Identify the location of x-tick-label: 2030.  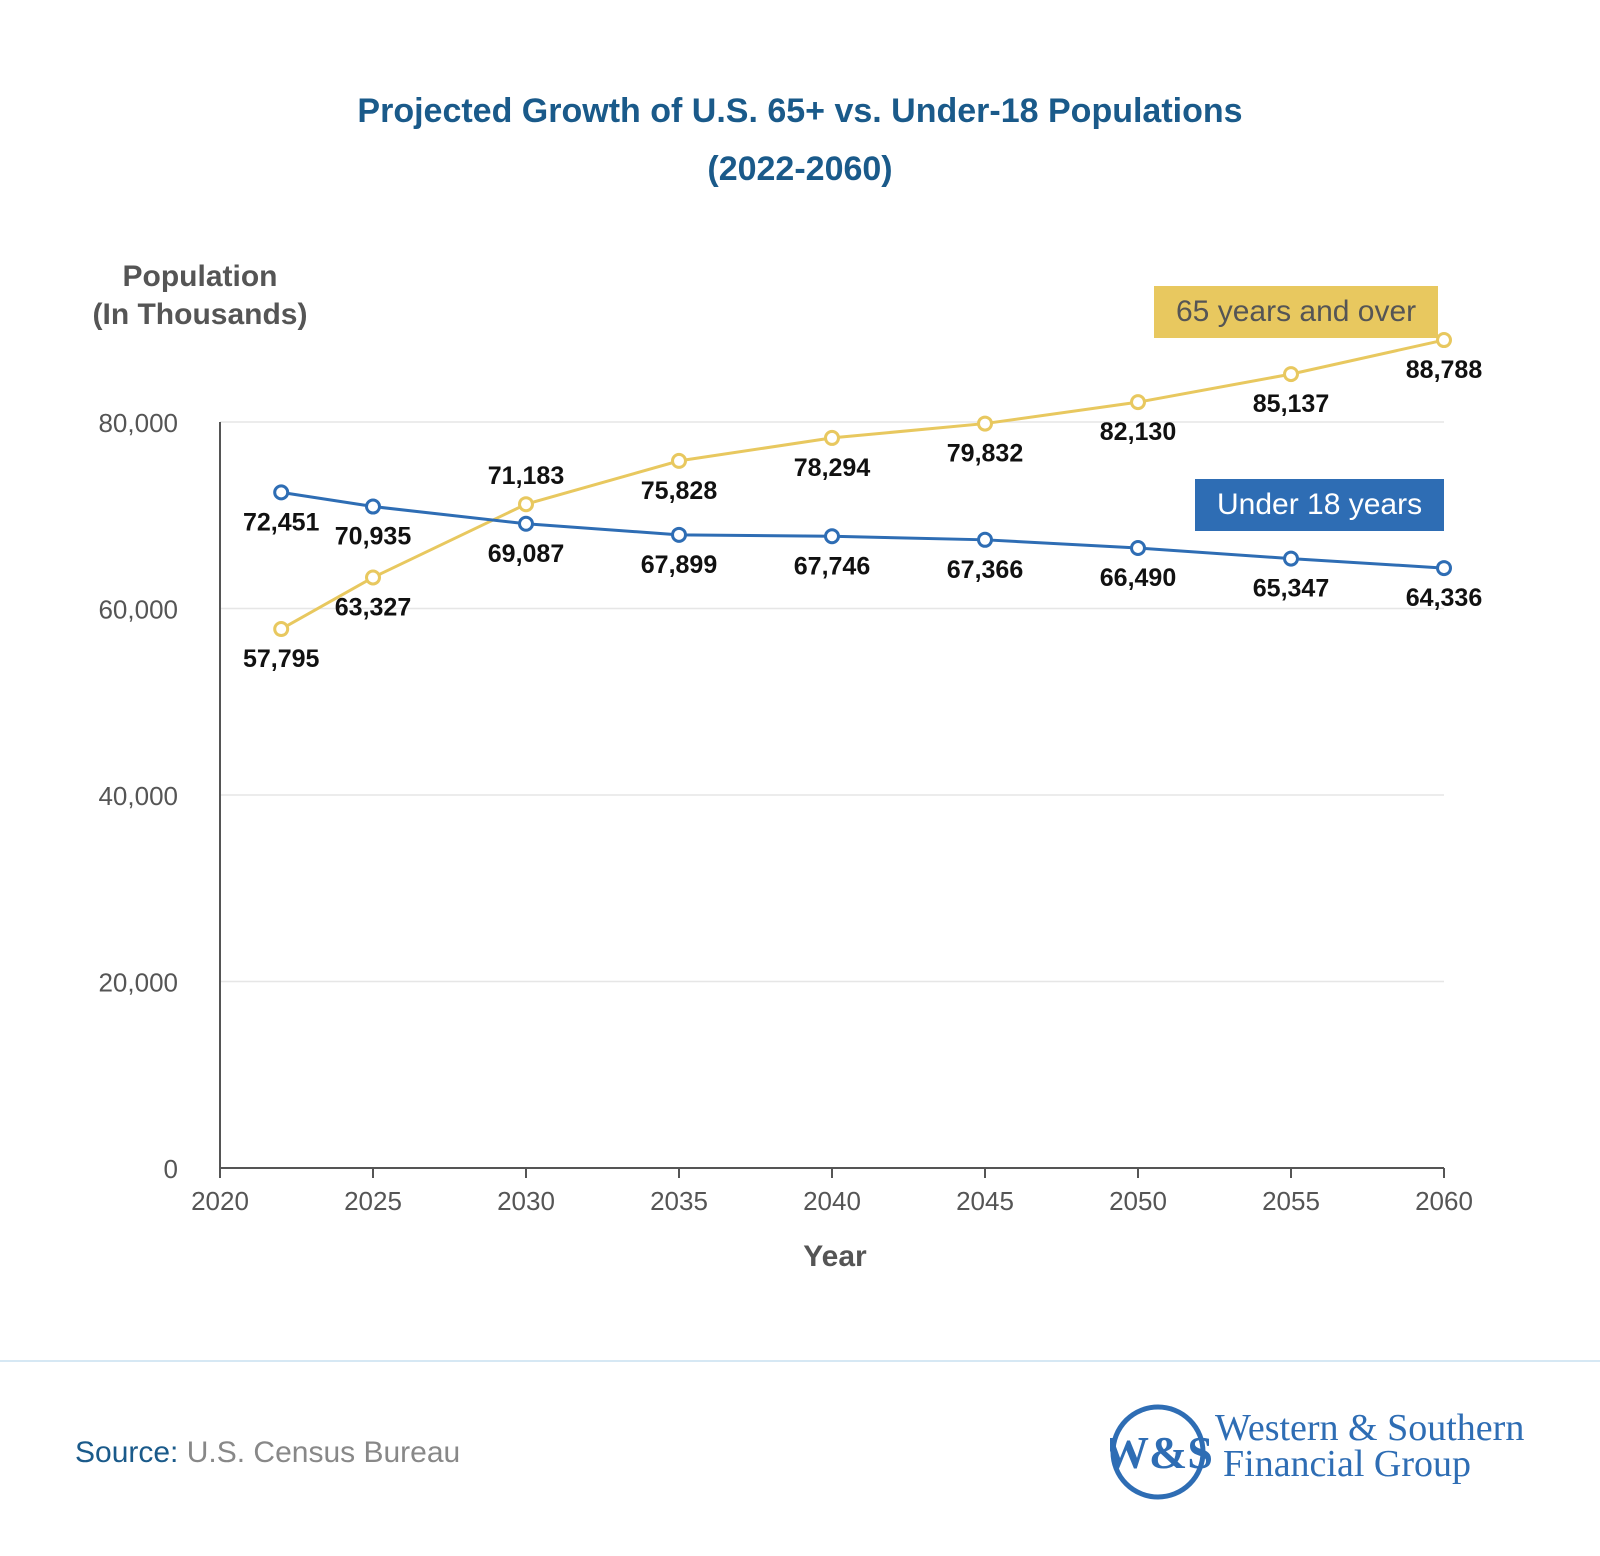
(526, 1201).